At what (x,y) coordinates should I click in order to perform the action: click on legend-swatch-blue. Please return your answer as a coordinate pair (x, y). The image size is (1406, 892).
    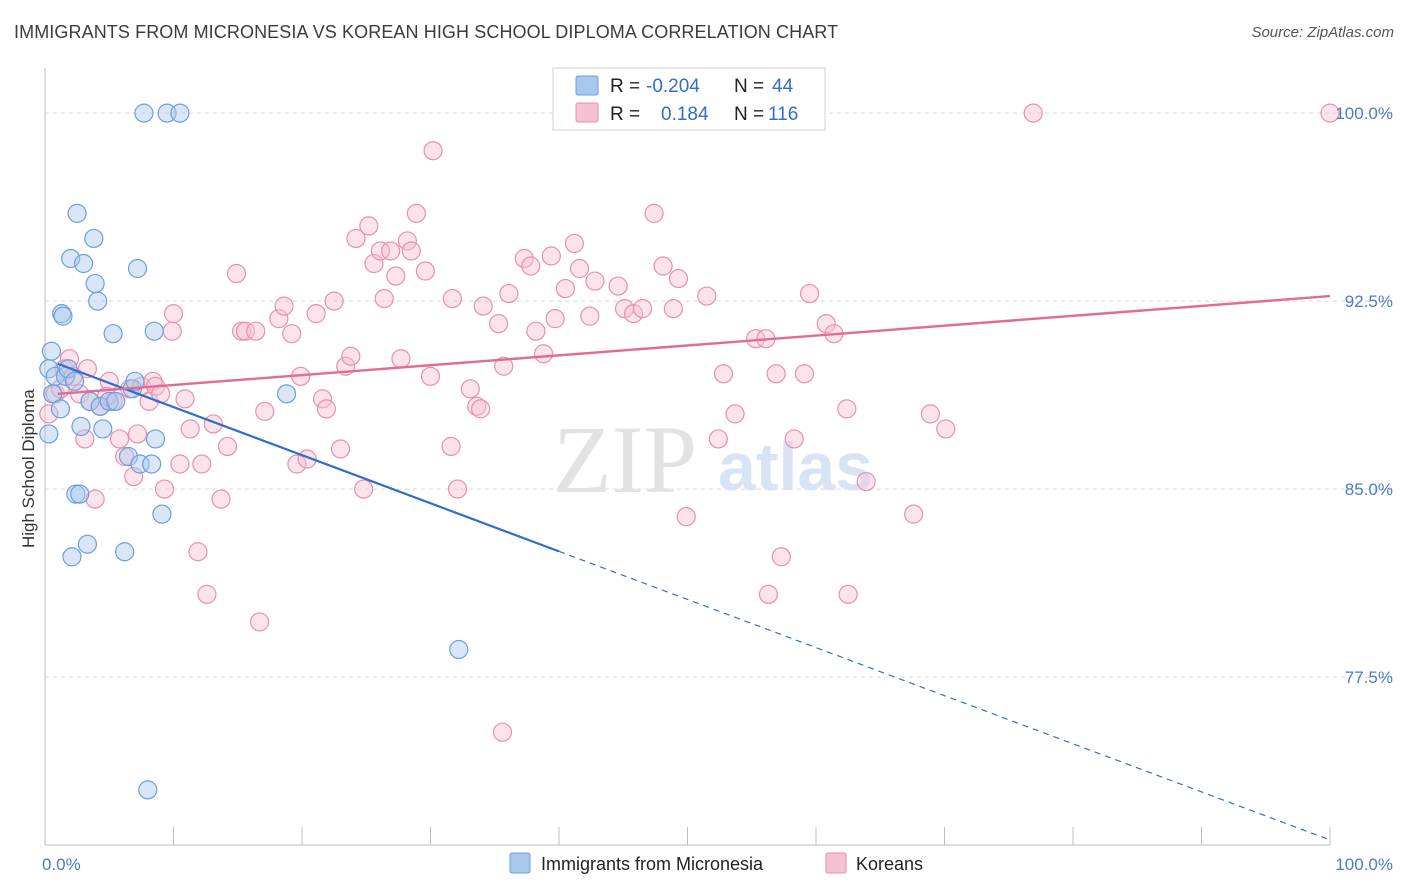
    Looking at the image, I should click on (587, 85).